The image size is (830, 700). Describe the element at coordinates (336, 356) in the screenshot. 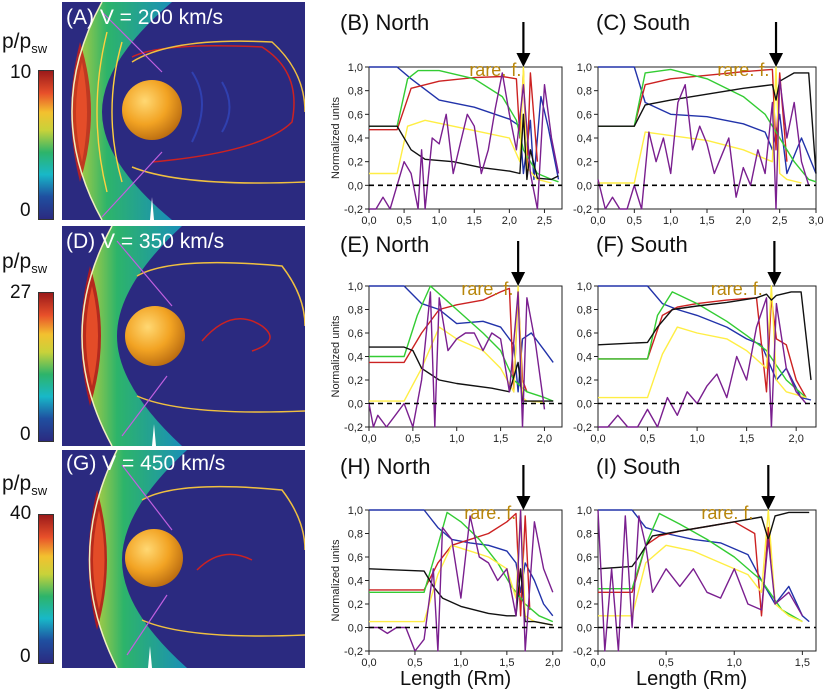

I see `y-axis-label: Normalized units` at that location.